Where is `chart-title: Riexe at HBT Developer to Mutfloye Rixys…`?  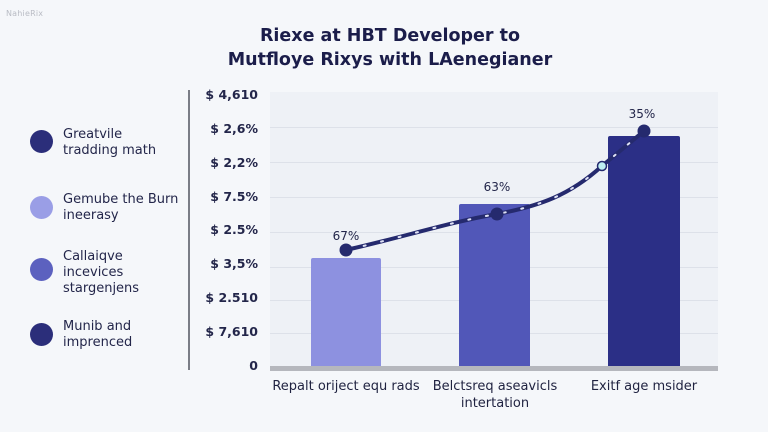
chart-title: Riexe at HBT Developer to Mutfloye Rixys… is located at coordinates (390, 48).